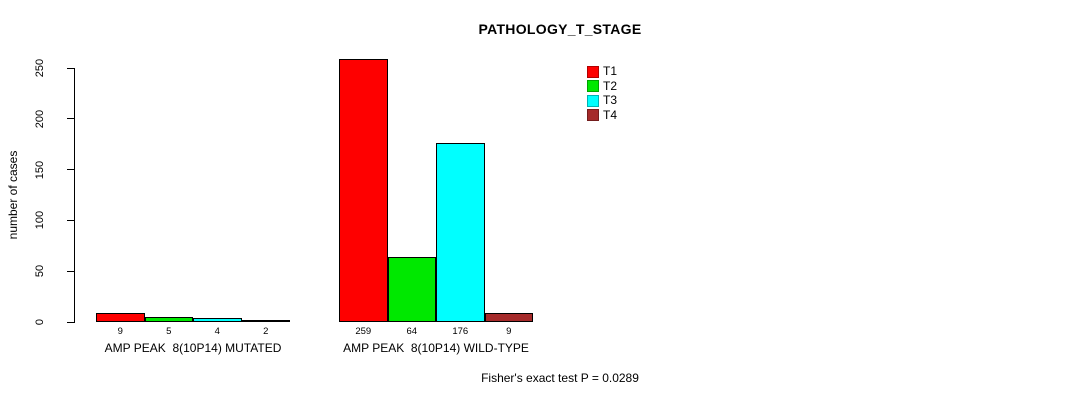 This screenshot has width=1090, height=400. I want to click on bar-t2-group1, so click(168, 319).